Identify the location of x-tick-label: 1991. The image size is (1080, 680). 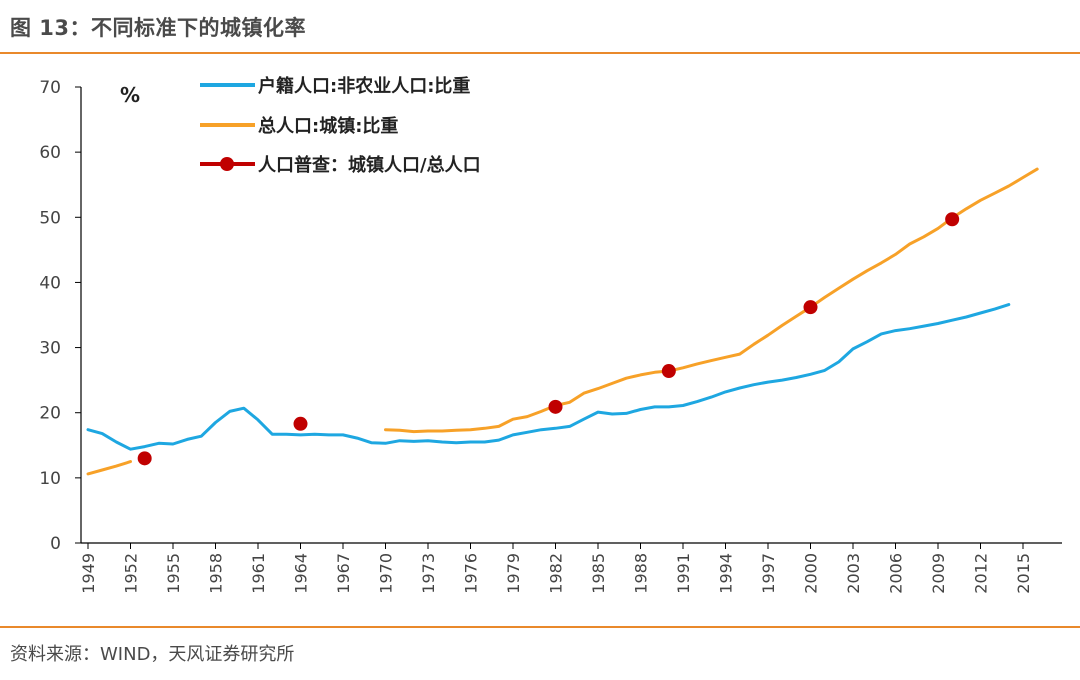
(683, 573).